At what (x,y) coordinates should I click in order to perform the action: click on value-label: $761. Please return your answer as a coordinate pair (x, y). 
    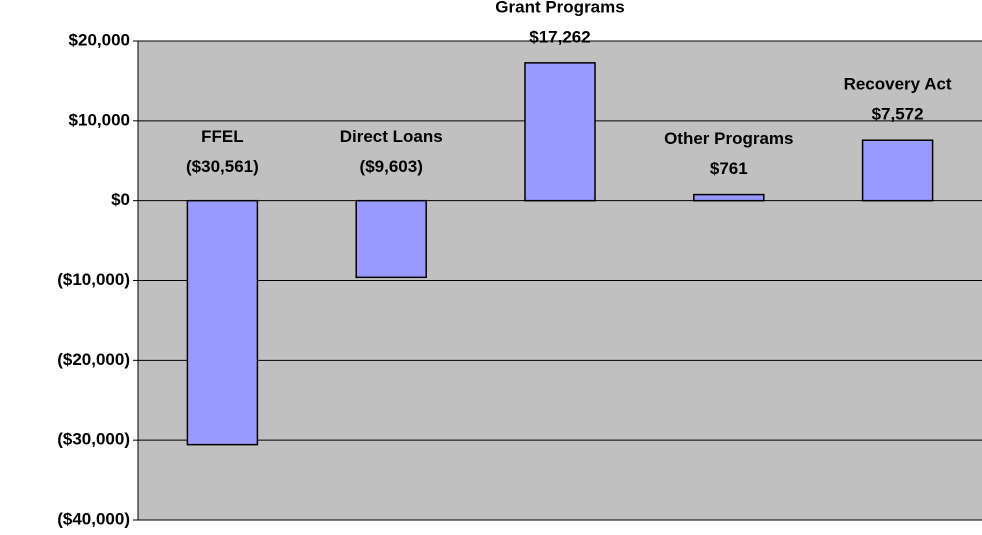
    Looking at the image, I should click on (729, 168).